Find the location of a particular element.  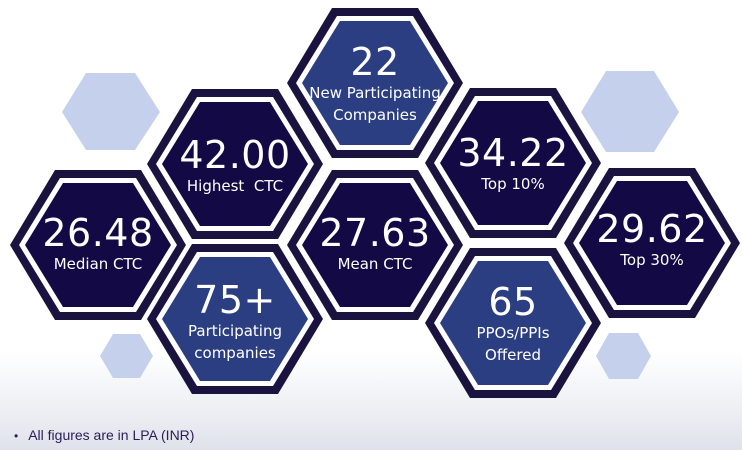

stat-label-line: companies is located at coordinates (235, 352).